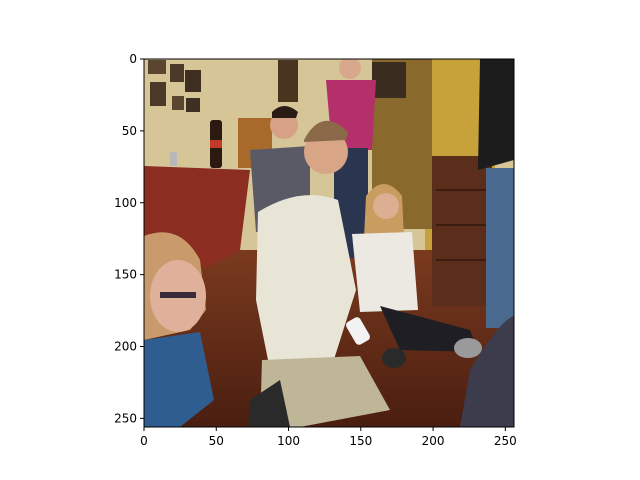 This screenshot has height=480, width=640. Describe the element at coordinates (179, 329) in the screenshot. I see `person-foreground-left` at that location.